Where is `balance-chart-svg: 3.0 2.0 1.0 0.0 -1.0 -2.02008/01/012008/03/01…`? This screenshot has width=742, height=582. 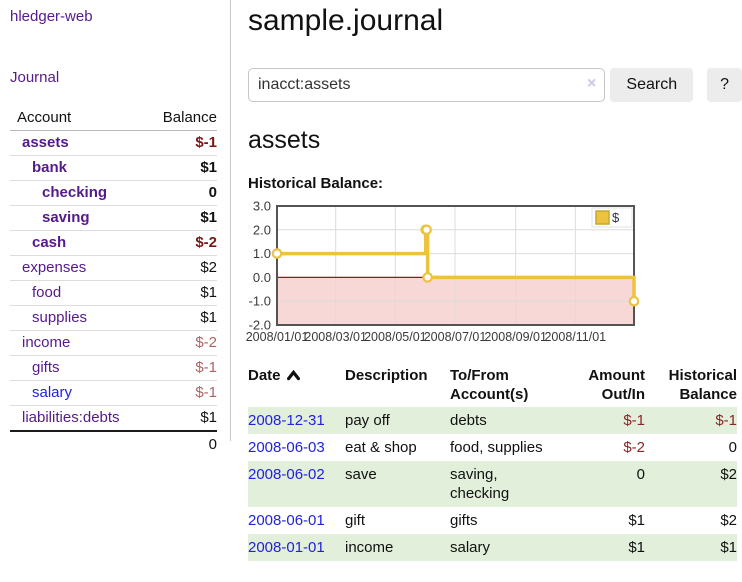
balance-chart-svg: 3.0 2.0 1.0 0.0 -1.0 -2.02008/01/012008/03/01… is located at coordinates (443, 271).